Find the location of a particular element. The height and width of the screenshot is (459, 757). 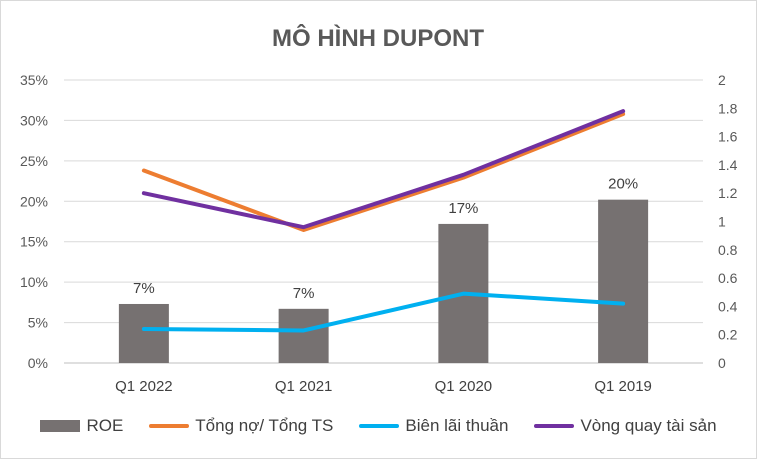

legend-item-asset-turnover: Vòng quay tài sản is located at coordinates (625, 426).